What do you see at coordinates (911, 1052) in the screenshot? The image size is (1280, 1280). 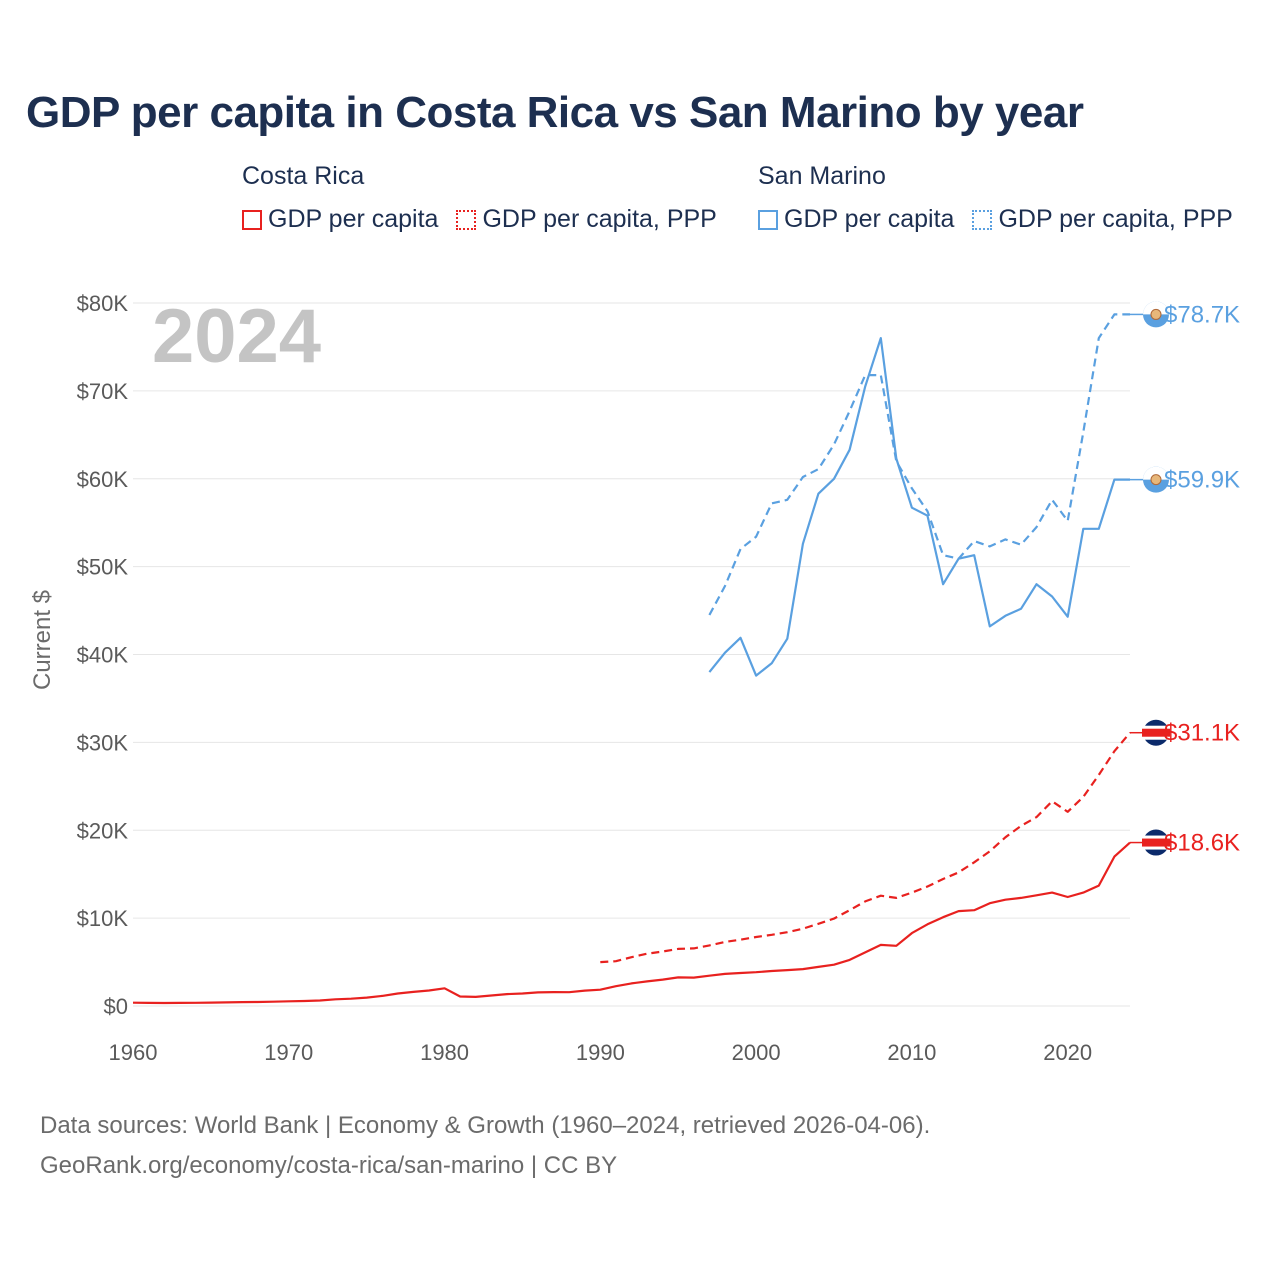 I see `x-tick-label: 2010` at bounding box center [911, 1052].